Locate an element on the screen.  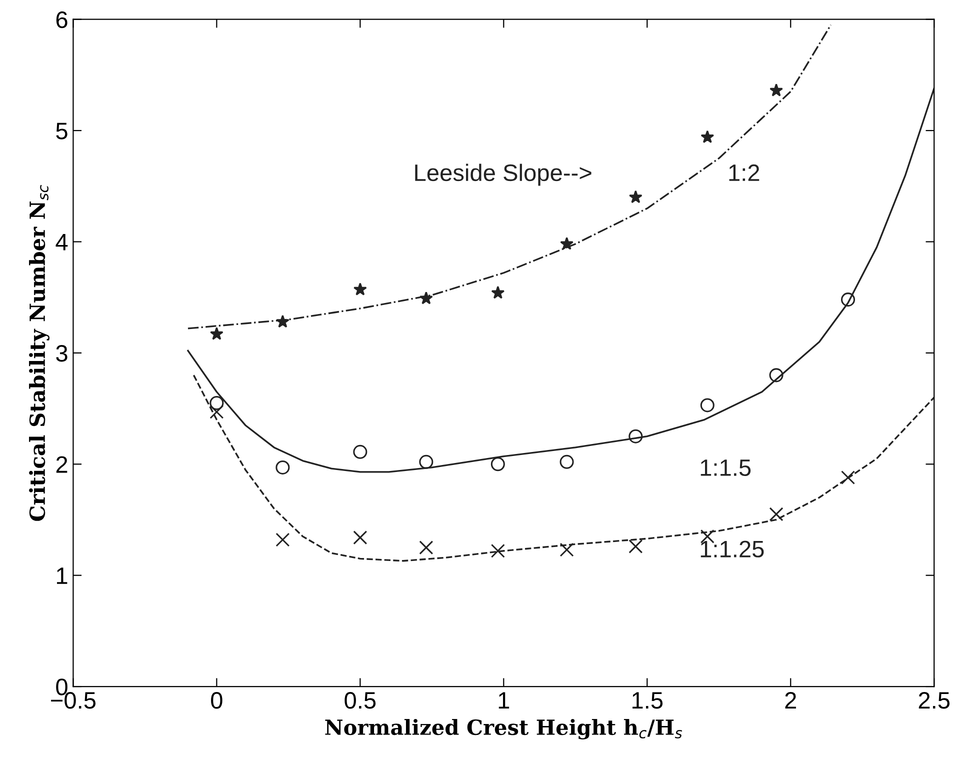
y-tick-label: 1 is located at coordinates (62, 576).